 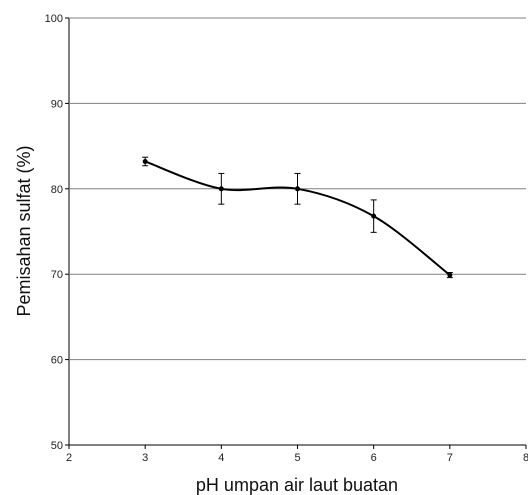 What do you see at coordinates (145, 458) in the screenshot?
I see `xtick-label-3: 3` at bounding box center [145, 458].